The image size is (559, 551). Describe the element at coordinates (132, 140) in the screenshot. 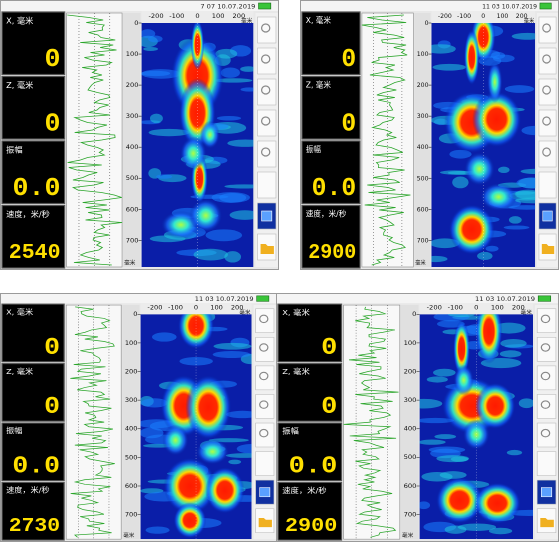

I see `depth-scale-bg` at that location.